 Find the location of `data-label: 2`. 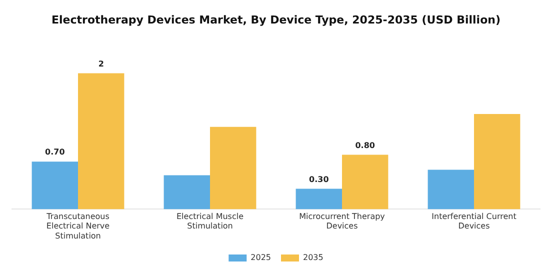

data-label: 2 is located at coordinates (101, 63).